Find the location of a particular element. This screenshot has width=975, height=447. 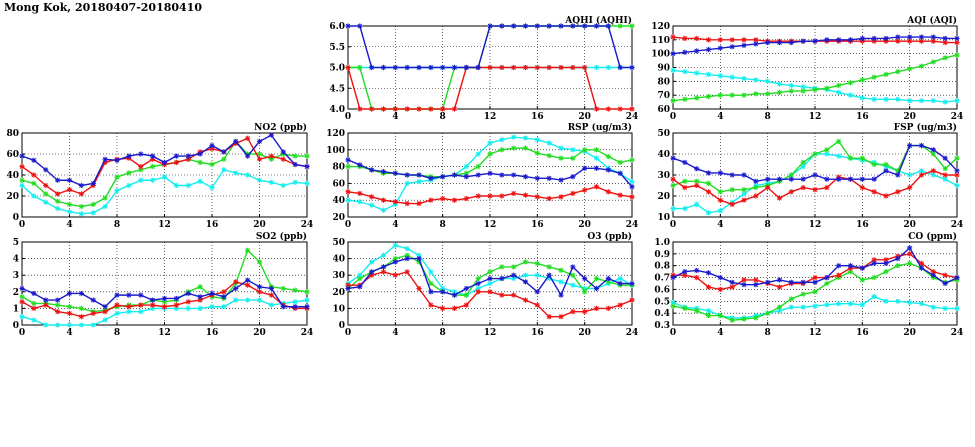

chart-fsp: 0 4 8 12 16 20 24 10 20 30 40 50 FSP (ug/m3) is located at coordinates (810, 176).